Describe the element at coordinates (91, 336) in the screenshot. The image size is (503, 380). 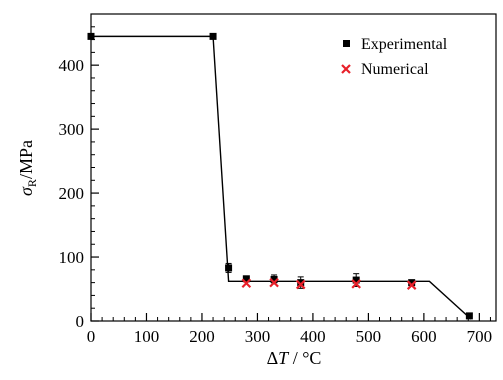
I see `x-tick-label: 0` at that location.